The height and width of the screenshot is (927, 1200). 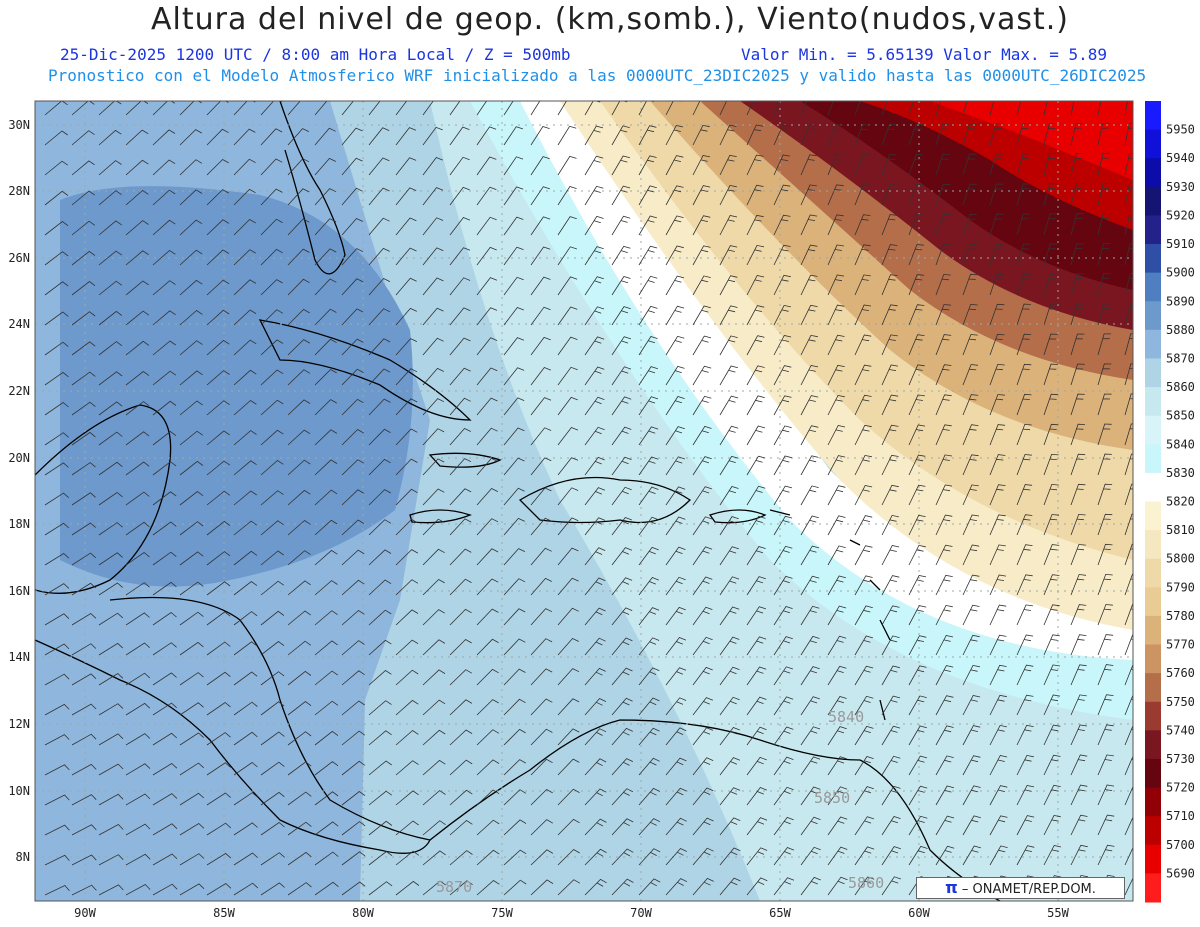 I want to click on colorbar-label: 5820, so click(x=1180, y=502).